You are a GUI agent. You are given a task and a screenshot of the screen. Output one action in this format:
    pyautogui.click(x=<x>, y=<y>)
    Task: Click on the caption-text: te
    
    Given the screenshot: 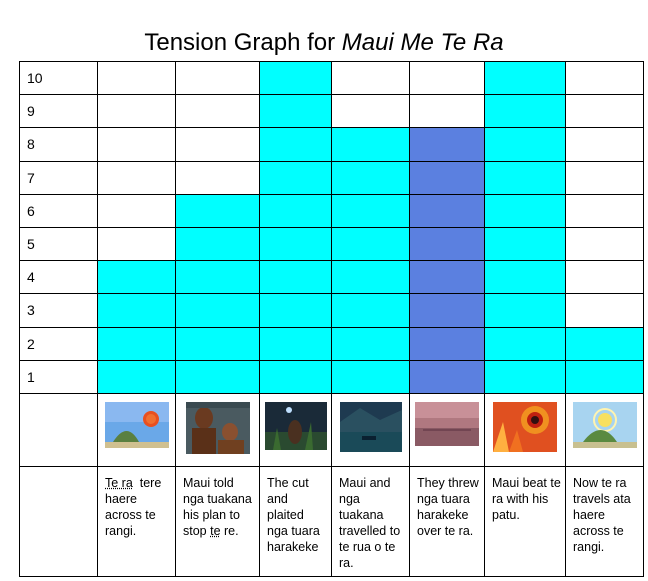 What is the action you would take?
    pyautogui.click(x=215, y=530)
    